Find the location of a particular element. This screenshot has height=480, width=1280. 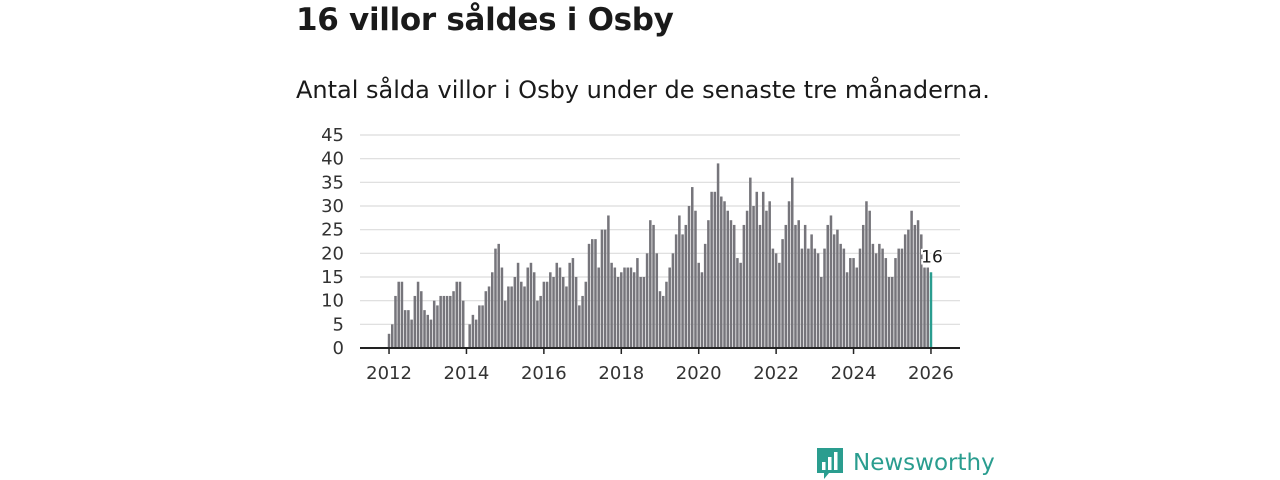

y-tick-label: 30 is located at coordinates (332, 206).